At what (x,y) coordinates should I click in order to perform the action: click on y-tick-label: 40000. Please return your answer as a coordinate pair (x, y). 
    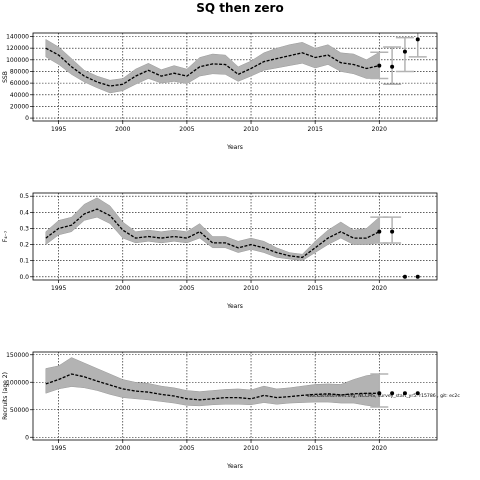
    Looking at the image, I should click on (19, 95).